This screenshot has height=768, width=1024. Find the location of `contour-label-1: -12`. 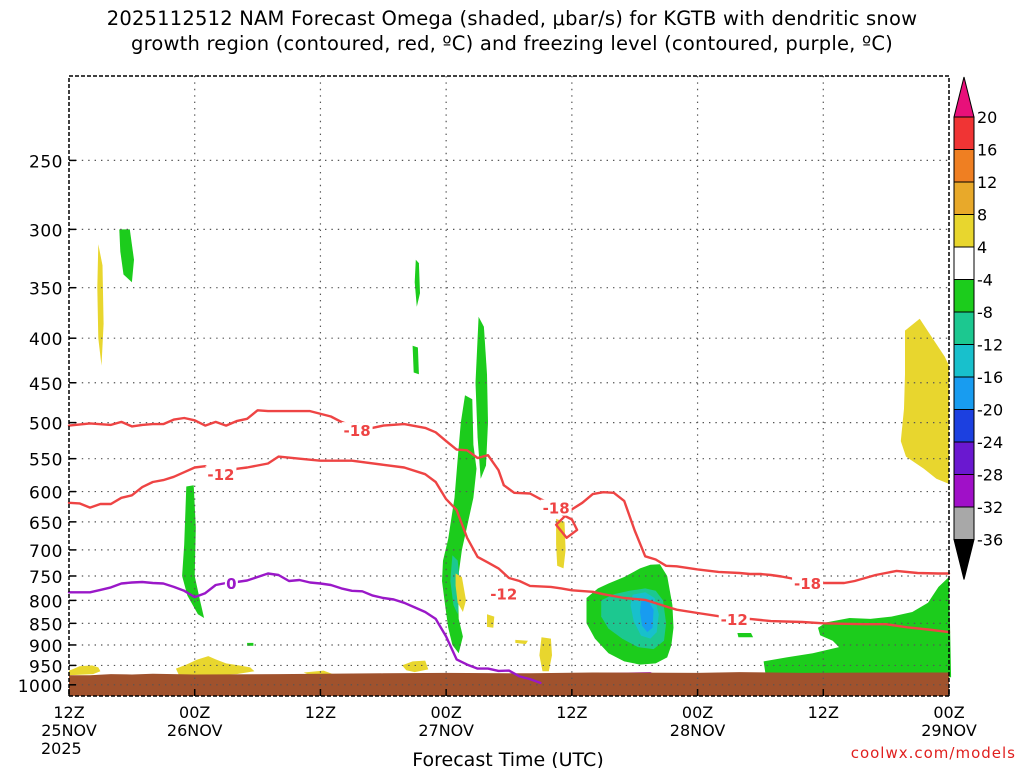

contour-label-1: -12 is located at coordinates (220, 475).